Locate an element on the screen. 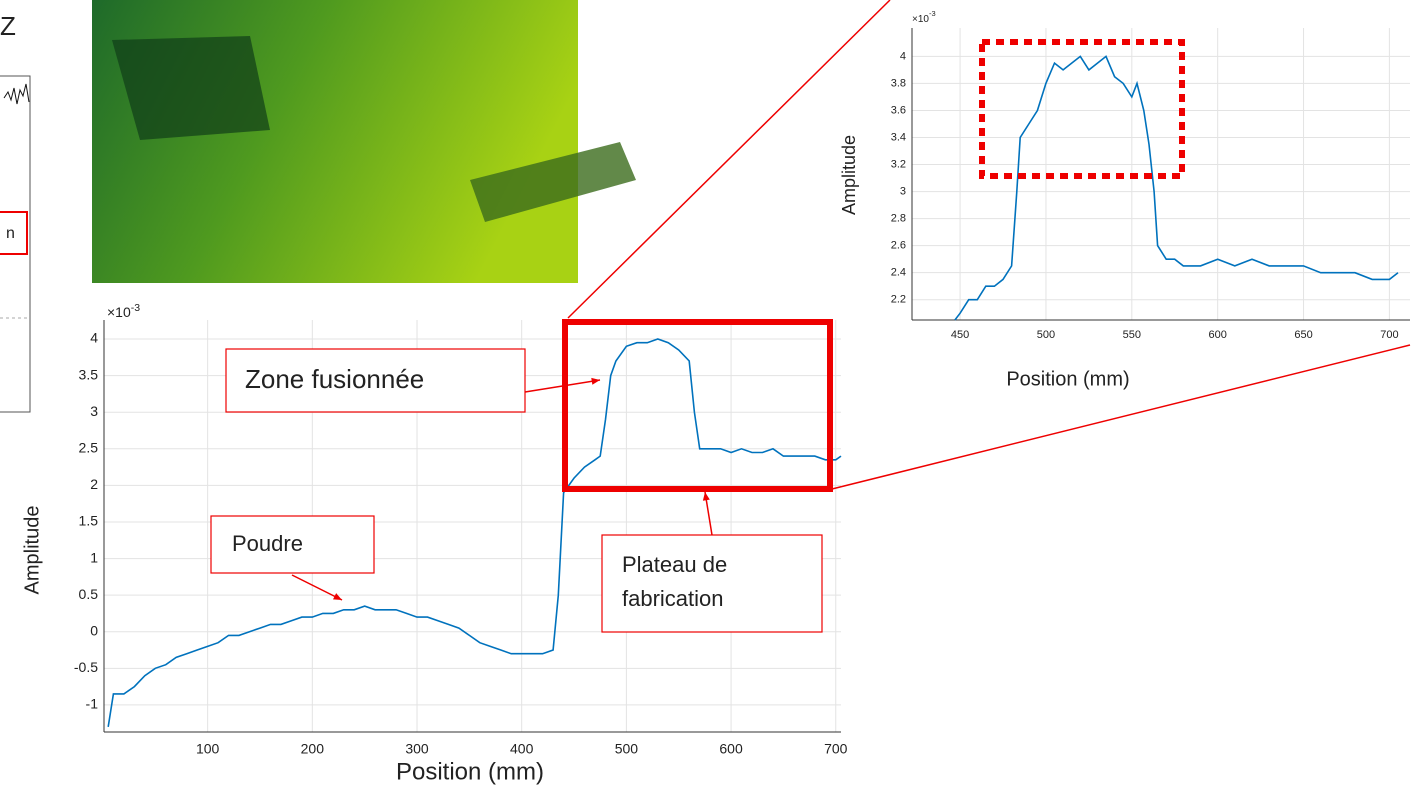 This screenshot has height=790, width=1420. y-tick-label: 3.6 is located at coordinates (898, 110).